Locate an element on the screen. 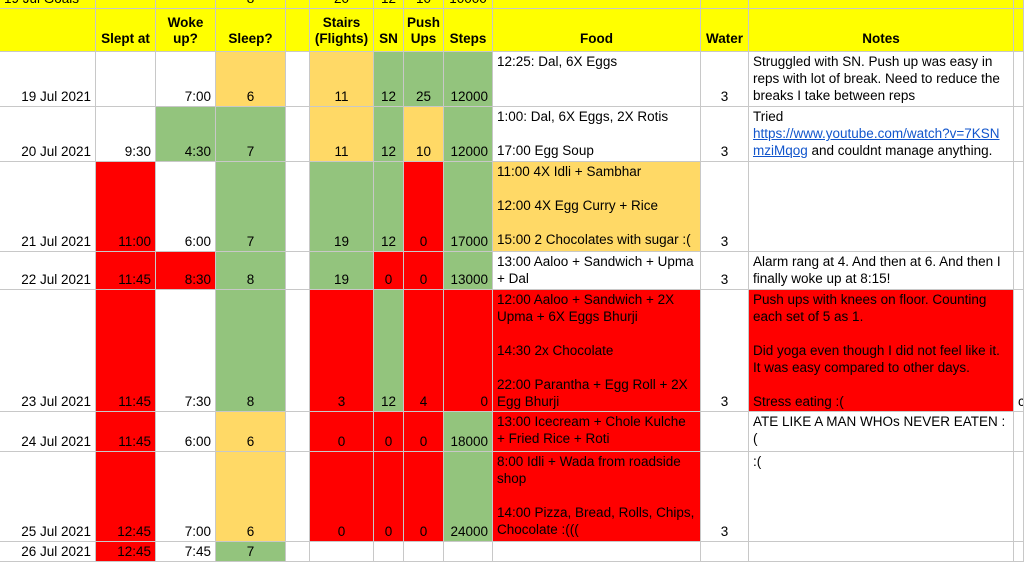  cell-date: 19 Jul 2021 is located at coordinates (48, 79).